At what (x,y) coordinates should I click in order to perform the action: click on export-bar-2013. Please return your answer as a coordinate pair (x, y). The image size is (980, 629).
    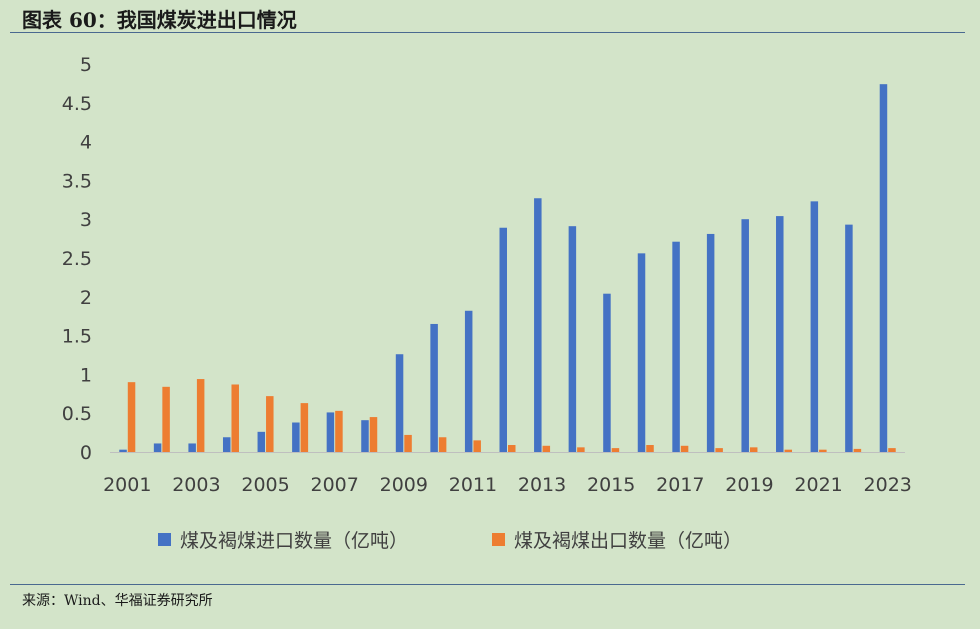
    Looking at the image, I should click on (546, 448).